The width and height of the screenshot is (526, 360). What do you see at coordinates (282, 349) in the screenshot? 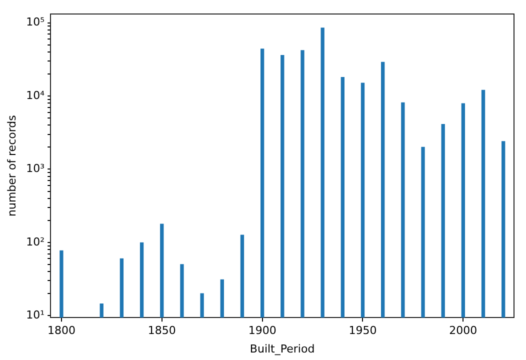
I see `x-axis-title: Built_Period` at bounding box center [282, 349].